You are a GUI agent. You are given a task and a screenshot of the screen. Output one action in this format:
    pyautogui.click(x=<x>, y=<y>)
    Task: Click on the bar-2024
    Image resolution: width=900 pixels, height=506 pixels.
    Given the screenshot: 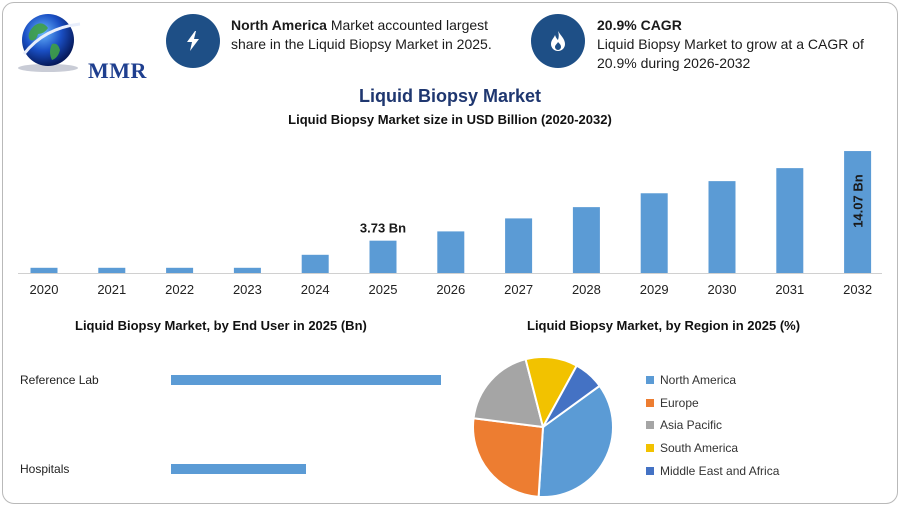 What is the action you would take?
    pyautogui.click(x=315, y=263)
    